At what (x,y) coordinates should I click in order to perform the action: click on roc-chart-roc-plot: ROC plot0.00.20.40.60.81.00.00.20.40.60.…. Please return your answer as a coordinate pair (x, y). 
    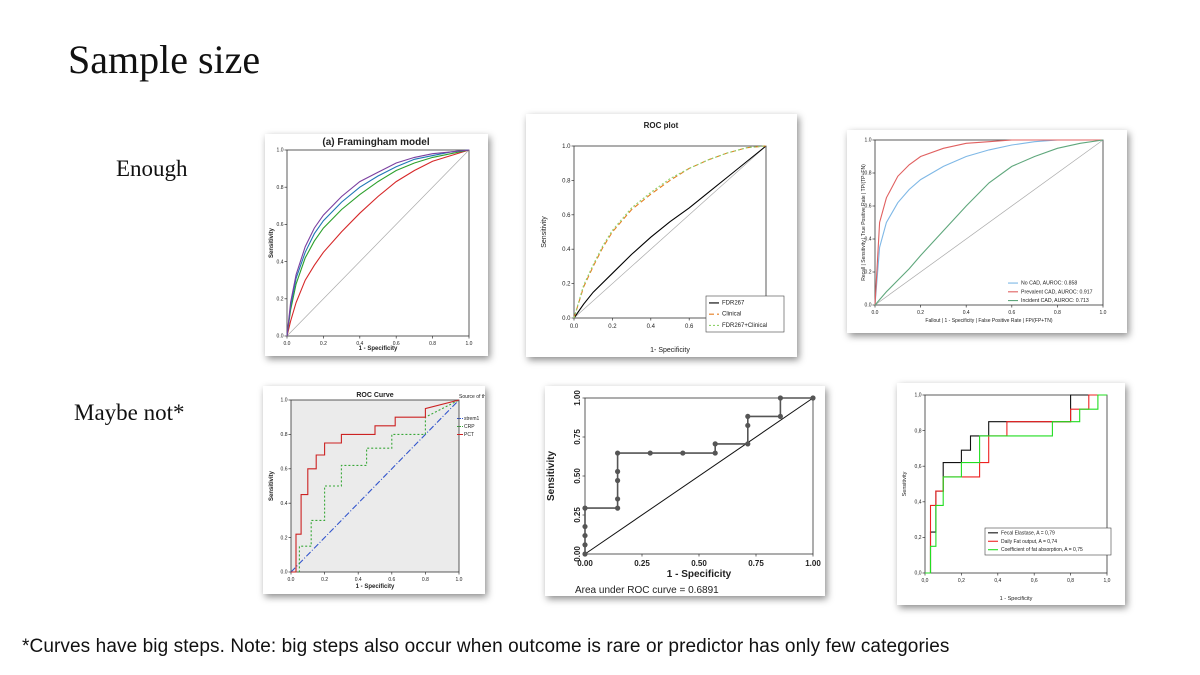
    Looking at the image, I should click on (661, 235).